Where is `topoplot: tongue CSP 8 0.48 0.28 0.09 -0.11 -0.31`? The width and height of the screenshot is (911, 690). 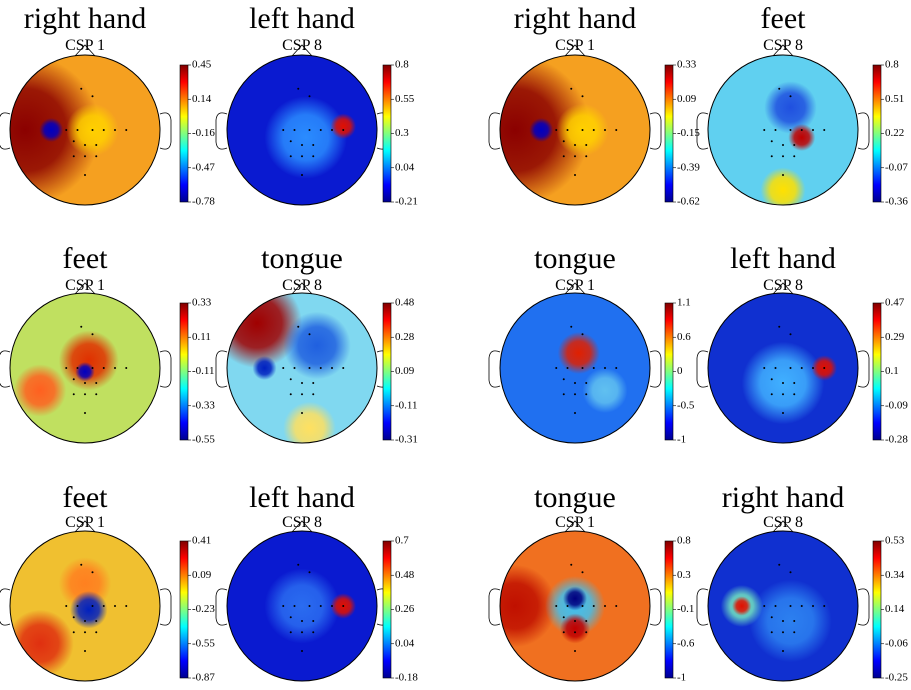 topoplot: tongue CSP 8 0.48 0.28 0.09 -0.11 -0.31 is located at coordinates (316, 344).